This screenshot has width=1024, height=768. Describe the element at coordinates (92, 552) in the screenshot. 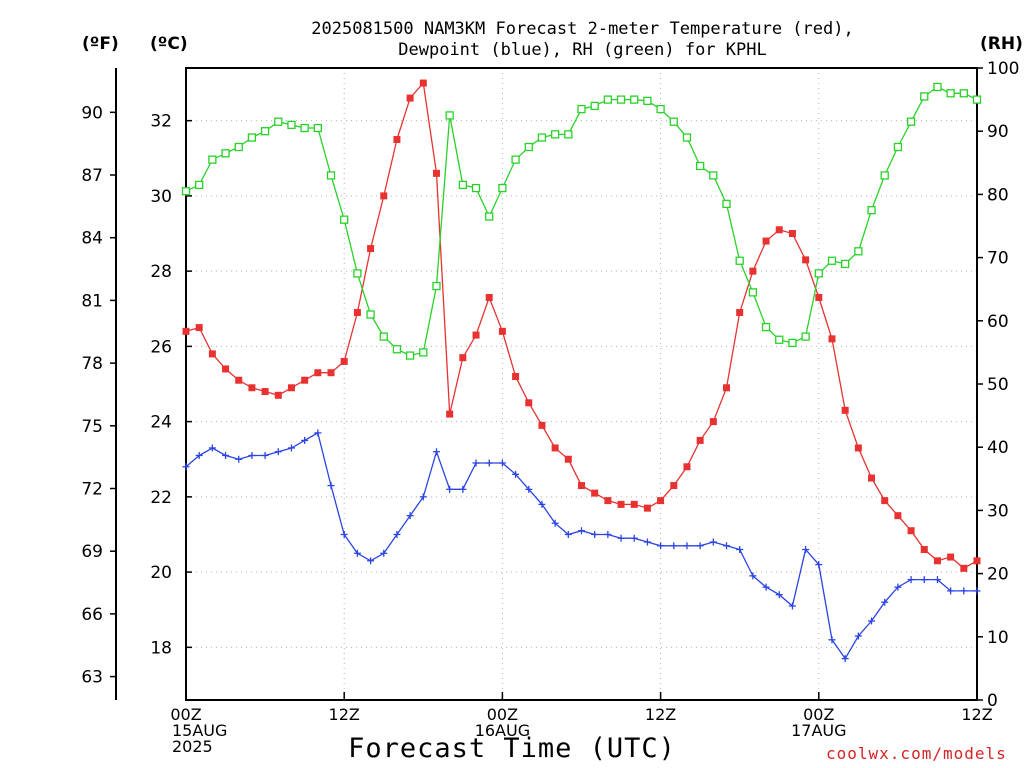

I see `fahrenheit-tick-label: 69` at that location.